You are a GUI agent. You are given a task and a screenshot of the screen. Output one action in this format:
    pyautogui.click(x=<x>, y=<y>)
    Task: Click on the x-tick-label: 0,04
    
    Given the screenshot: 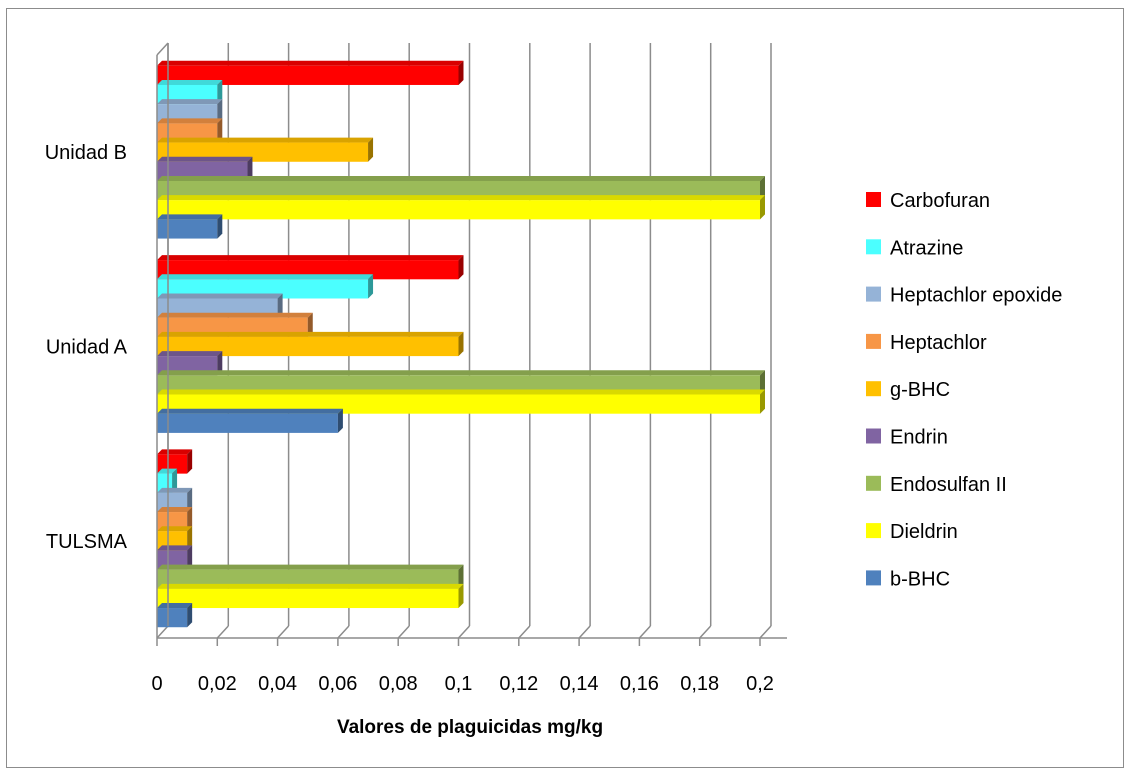 What is the action you would take?
    pyautogui.click(x=277, y=684)
    